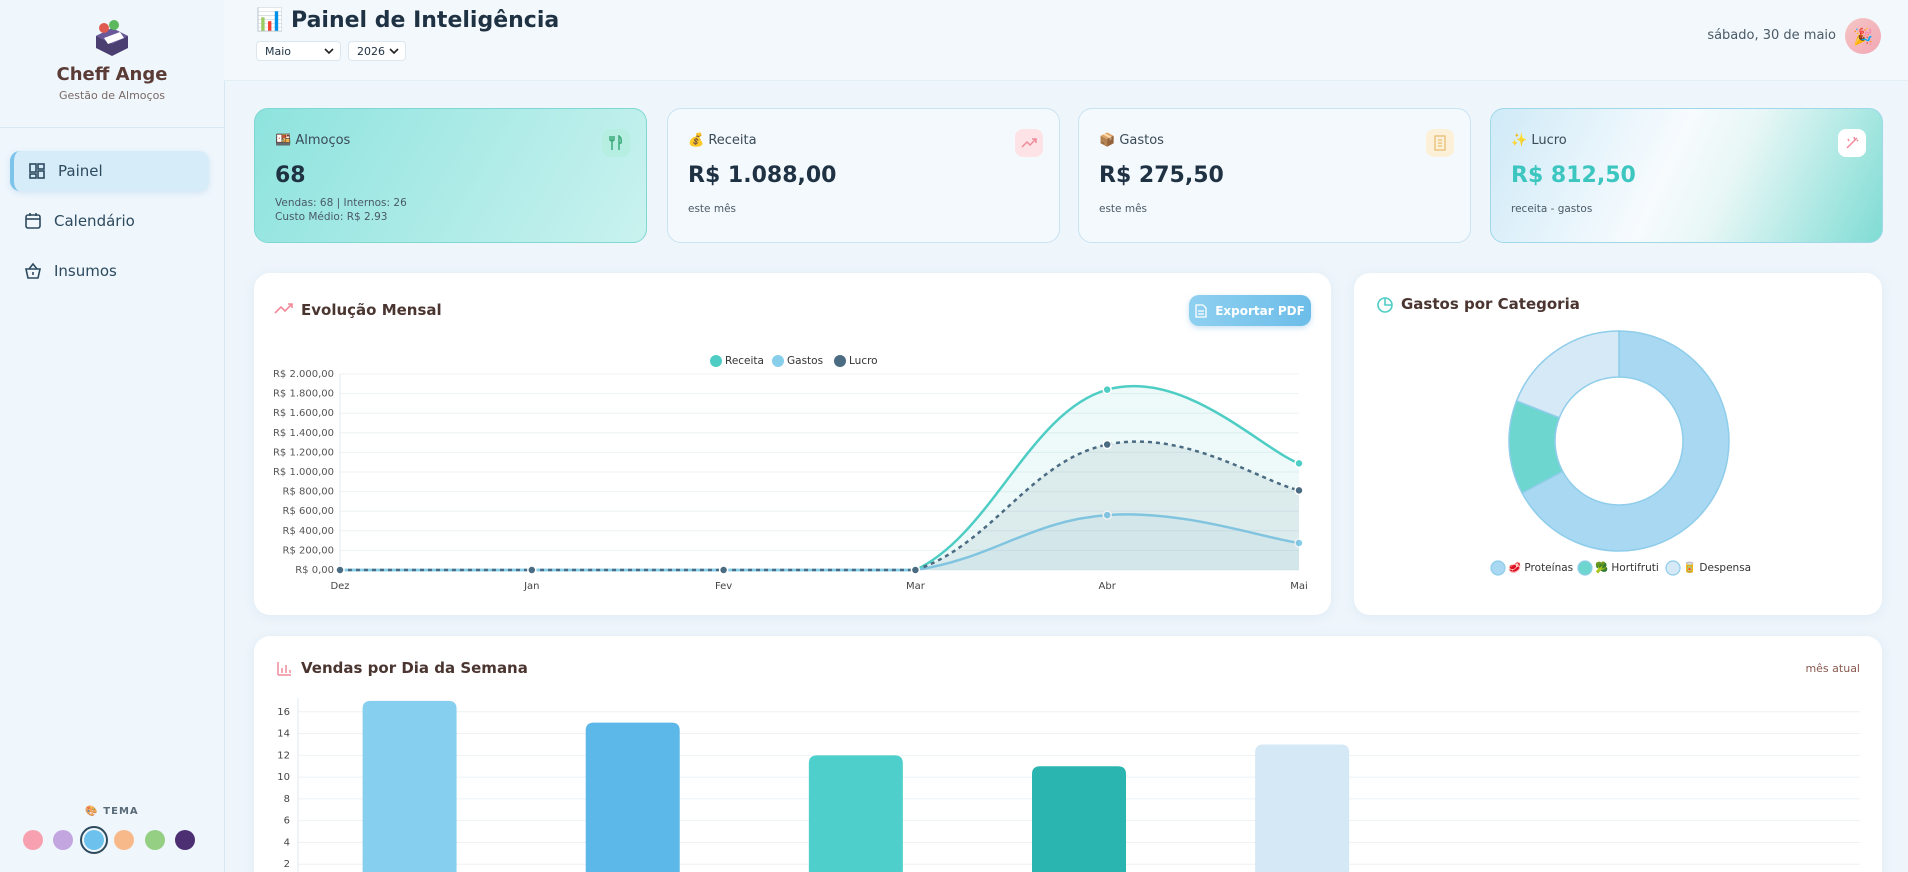 This screenshot has height=872, width=1908. Describe the element at coordinates (331, 217) in the screenshot. I see `card-note: Custo Médio: R$ 2.93` at that location.